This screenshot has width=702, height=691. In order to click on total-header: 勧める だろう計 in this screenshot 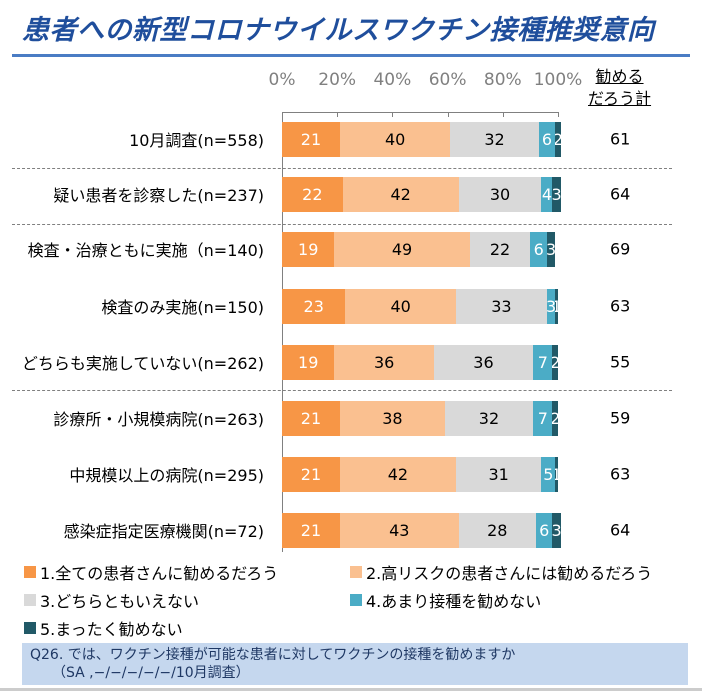, I will do `click(619, 88)`.